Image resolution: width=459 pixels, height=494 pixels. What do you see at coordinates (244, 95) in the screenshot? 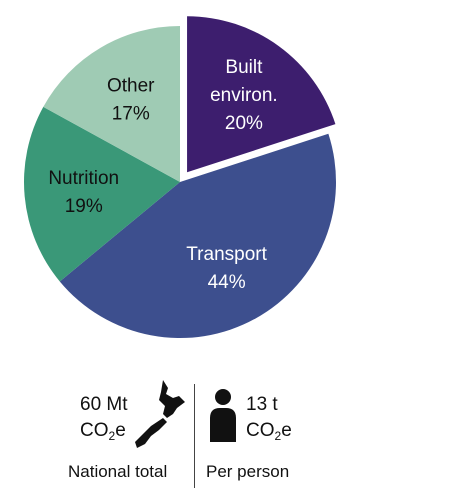
I see `slice-category-label: environ.` at bounding box center [244, 95].